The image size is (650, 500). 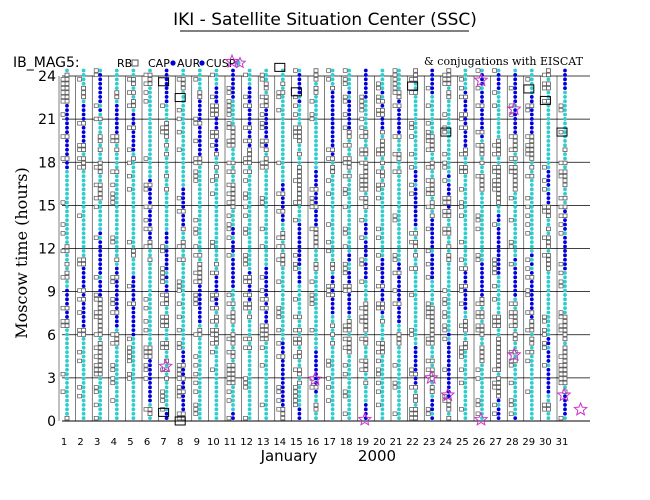 What do you see at coordinates (528, 442) in the screenshot?
I see `x-tick-label-29: 29` at bounding box center [528, 442].